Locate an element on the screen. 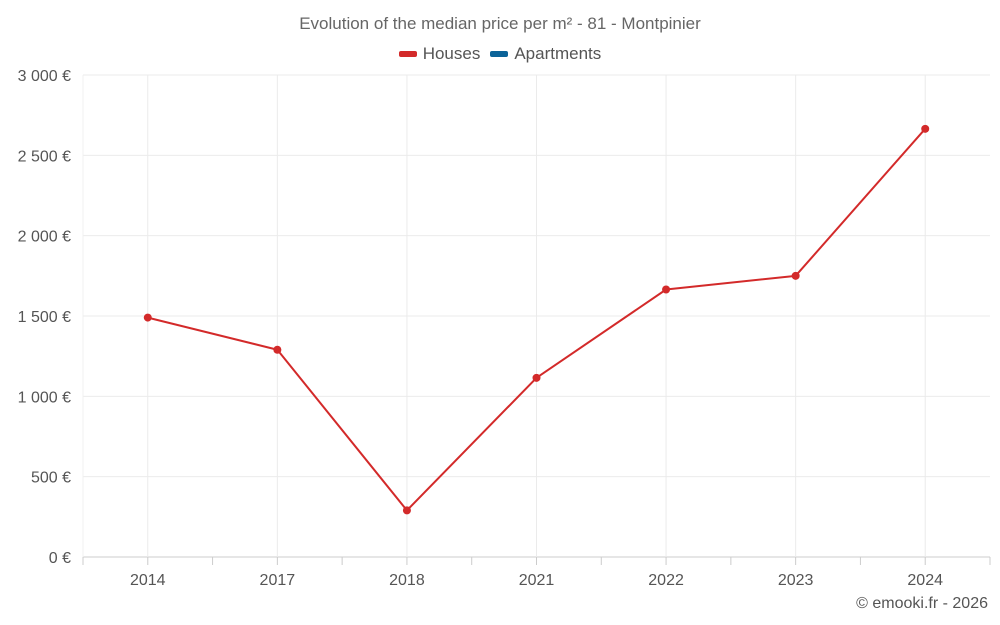 The image size is (1000, 625). x-tick-label: 2024 is located at coordinates (925, 580).